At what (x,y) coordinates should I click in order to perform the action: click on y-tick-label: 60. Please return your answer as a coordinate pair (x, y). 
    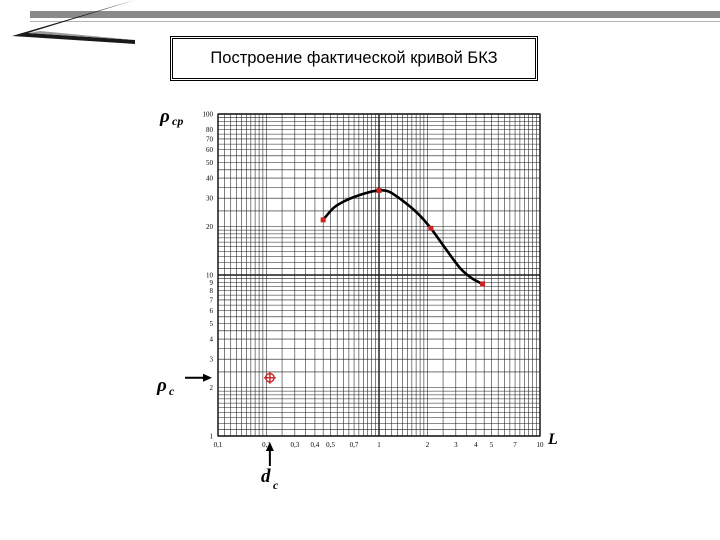
    Looking at the image, I should click on (210, 150).